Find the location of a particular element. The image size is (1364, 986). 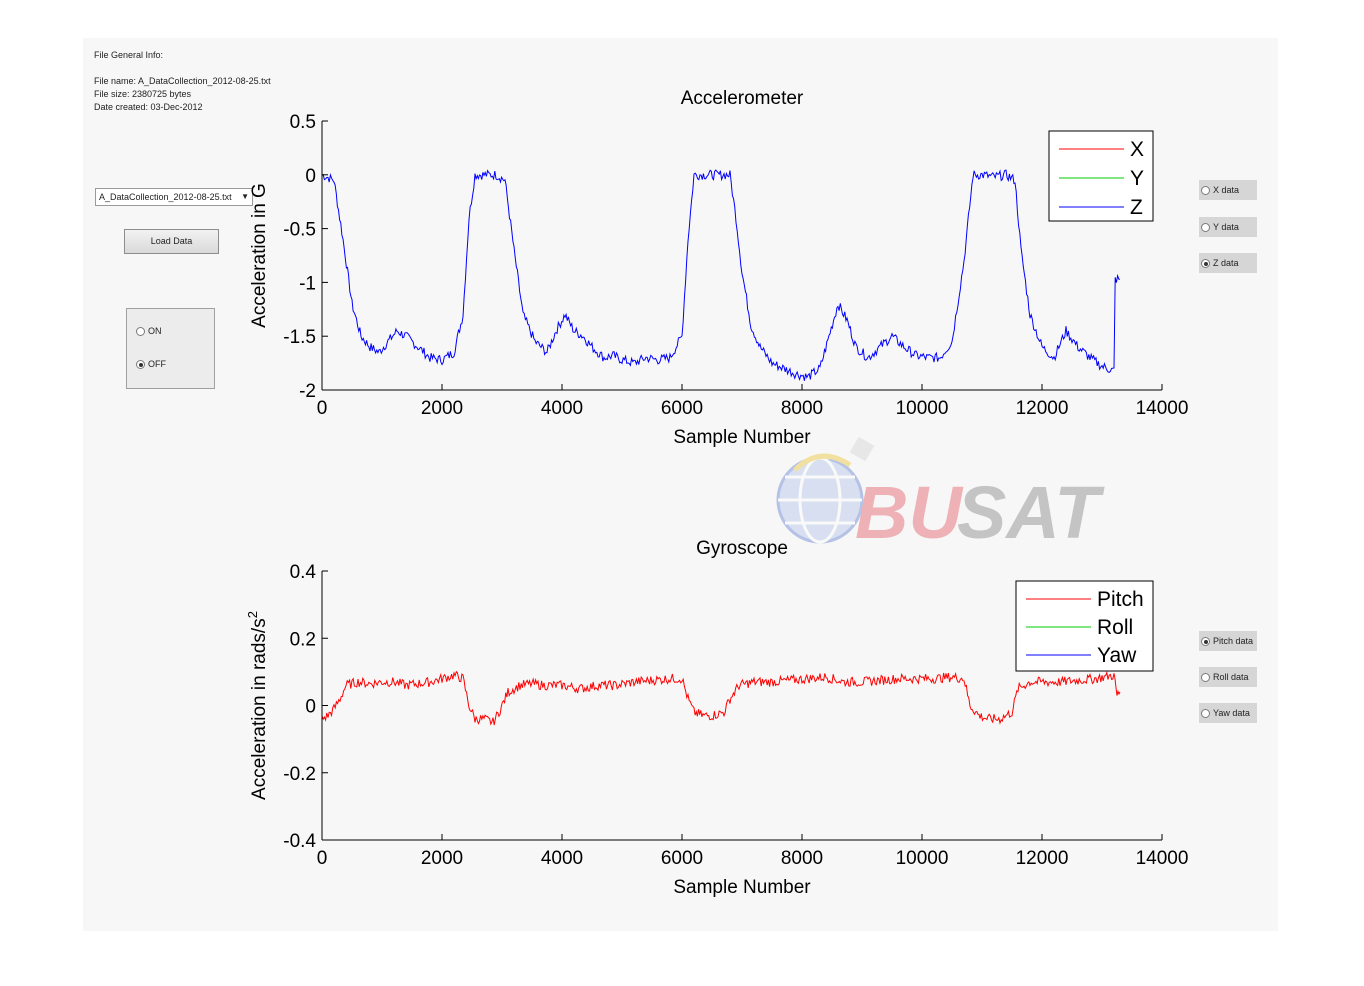

series-line-z is located at coordinates (721, 275).